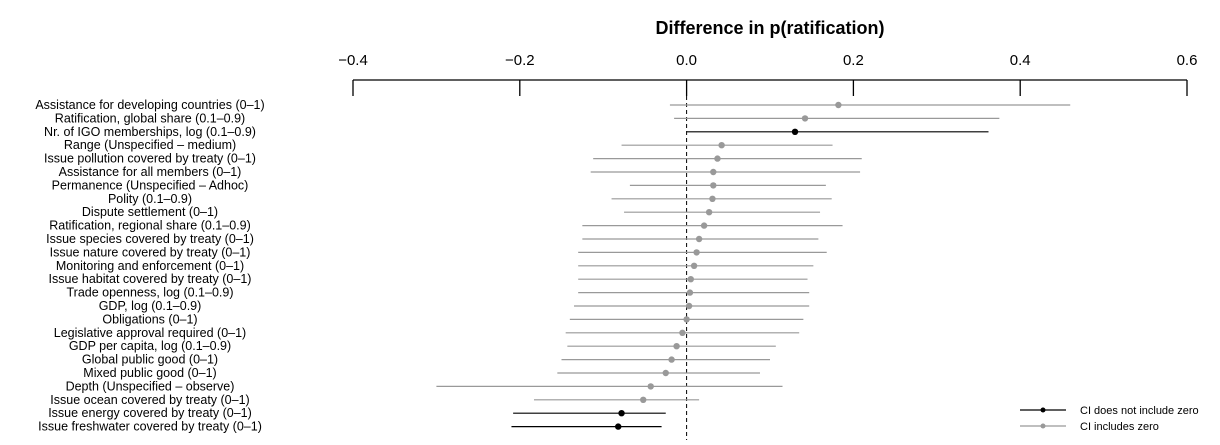 This screenshot has width=1220, height=445. I want to click on coefficient-row: Trade openness, log (0.1–0.9), so click(438, 293).